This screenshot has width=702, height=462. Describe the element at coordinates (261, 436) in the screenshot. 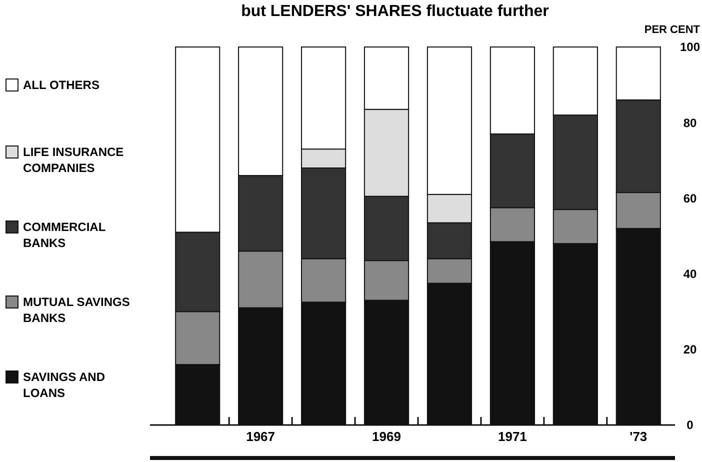

I see `x-tick-label: 1967` at that location.